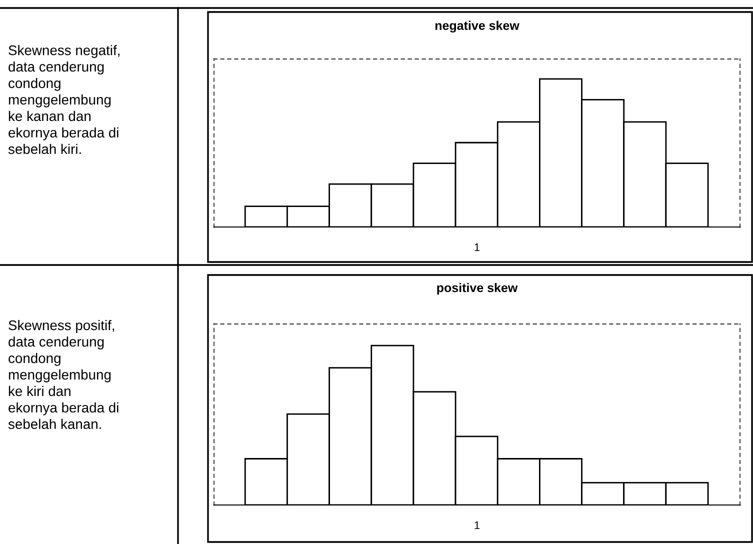  What do you see at coordinates (63, 375) in the screenshot?
I see `text: Skewness positif, data cenderung condong menggelembung ke kiri dan ekornya berada di sebelah kanan.` at bounding box center [63, 375].